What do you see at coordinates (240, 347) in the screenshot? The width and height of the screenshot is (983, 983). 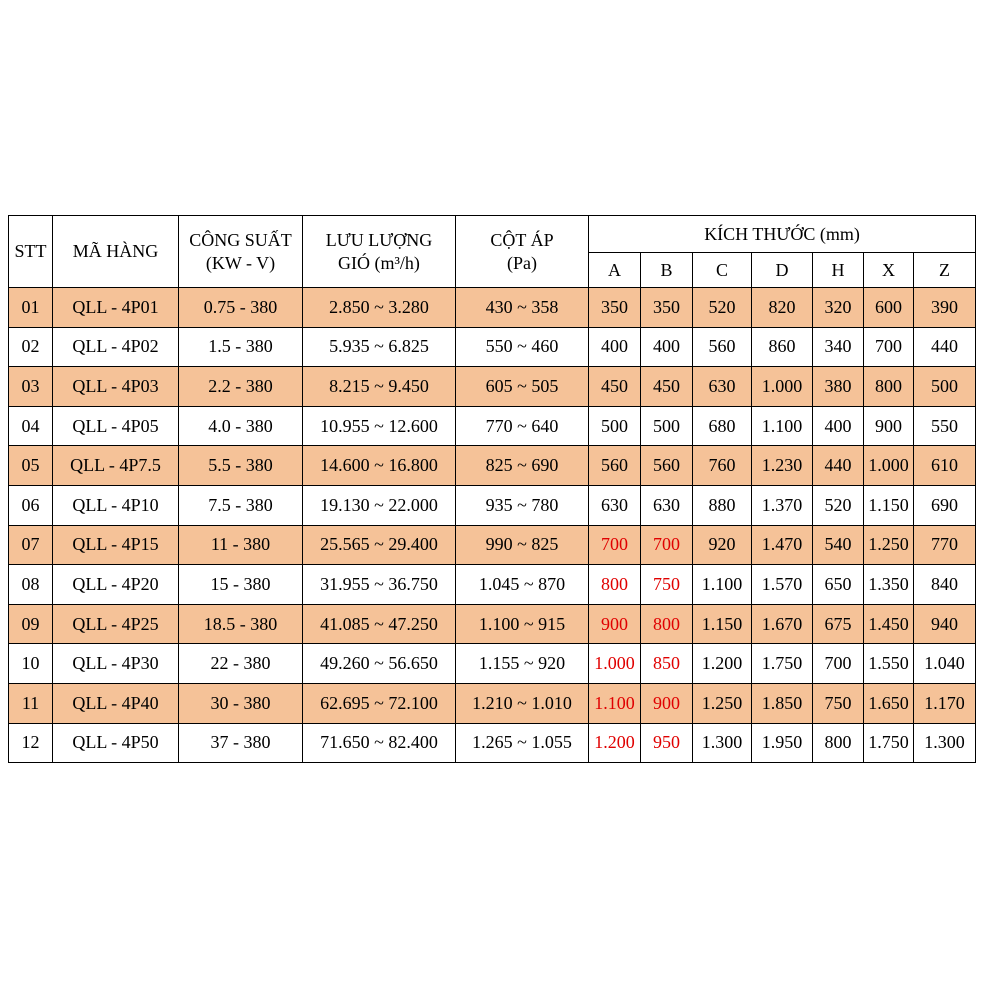 I see `cell-cong-suat: 1.5 - 380` at bounding box center [240, 347].